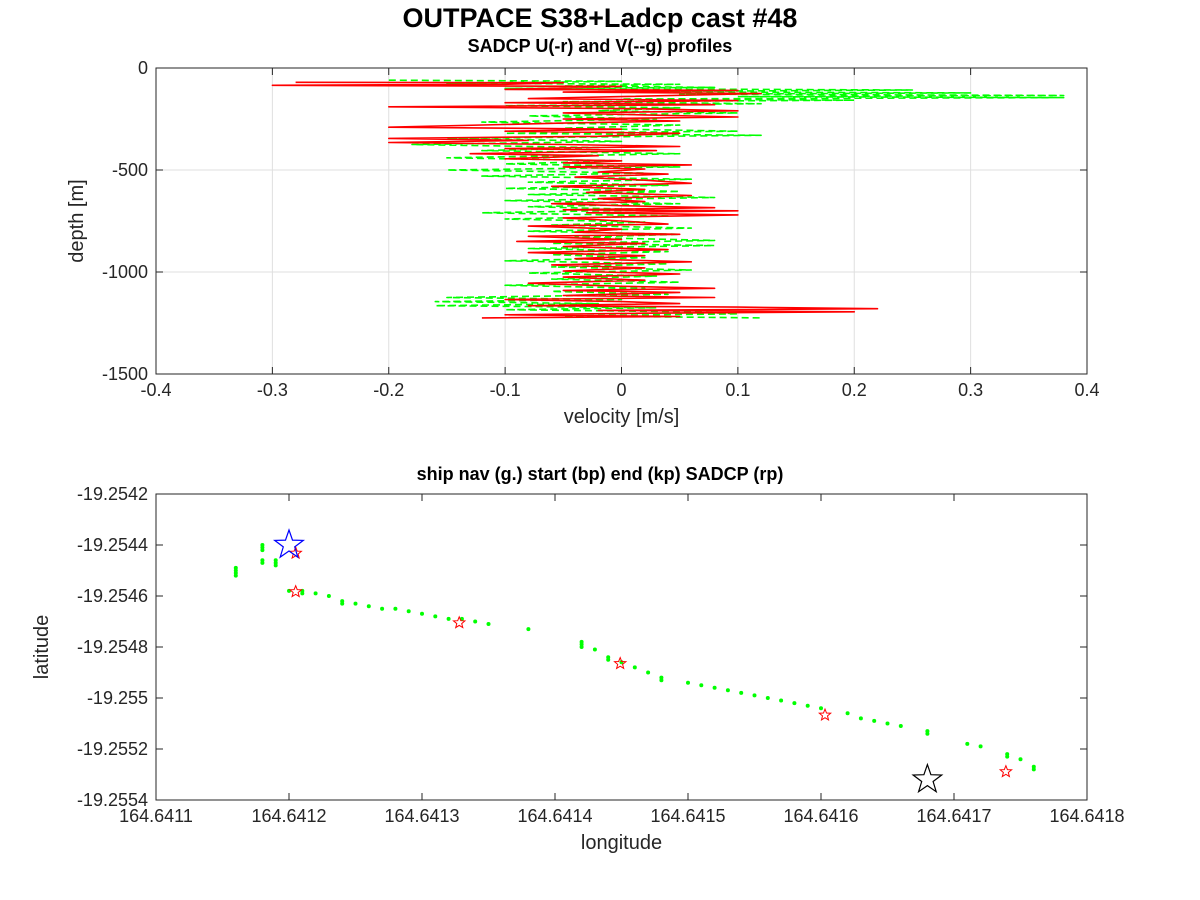 The width and height of the screenshot is (1200, 900). I want to click on x-tick-label: 164.6417, so click(953, 816).